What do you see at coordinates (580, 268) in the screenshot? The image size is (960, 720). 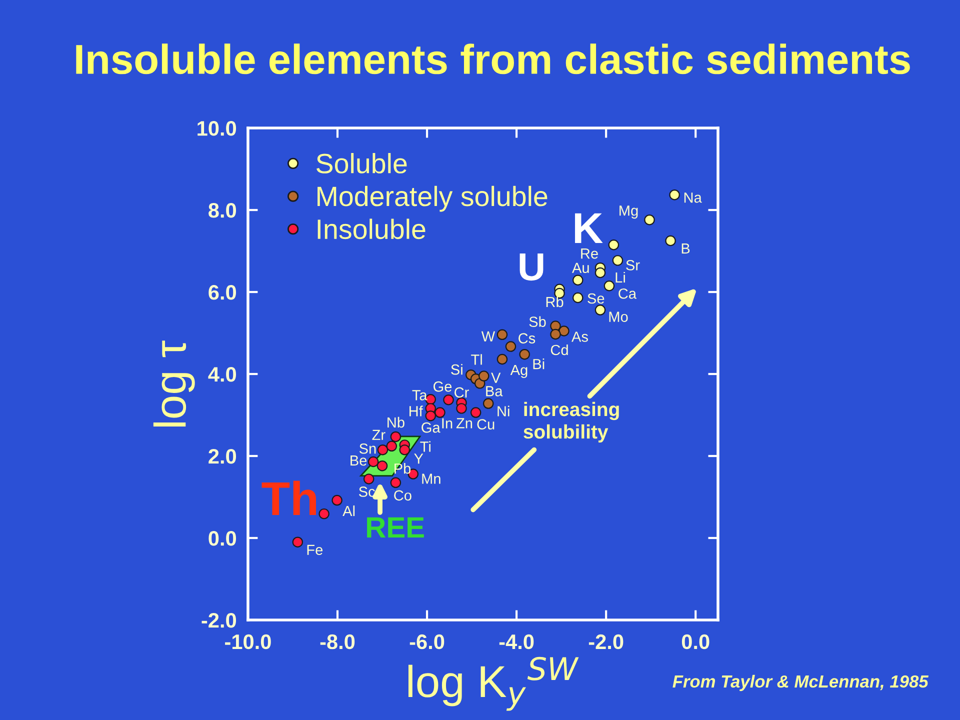 I see `annotation: Au` at bounding box center [580, 268].